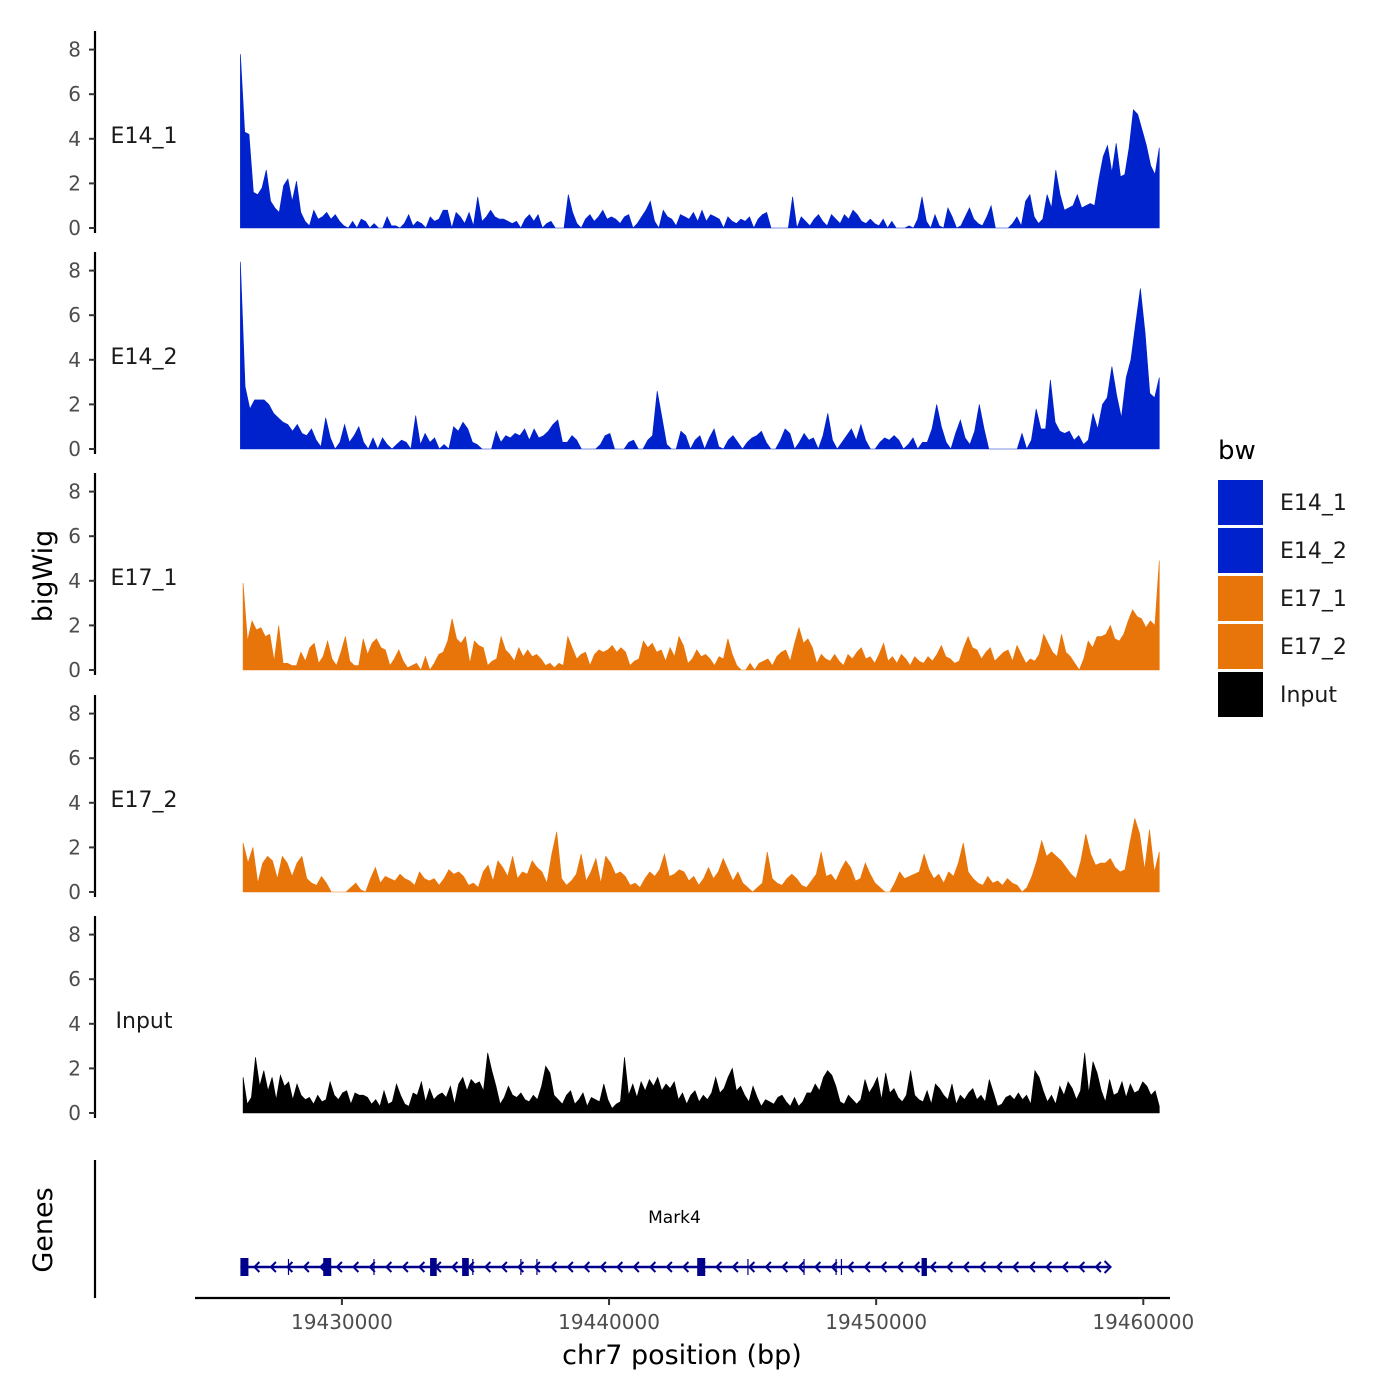  I want to click on gene-name-label: Mark4, so click(674, 1218).